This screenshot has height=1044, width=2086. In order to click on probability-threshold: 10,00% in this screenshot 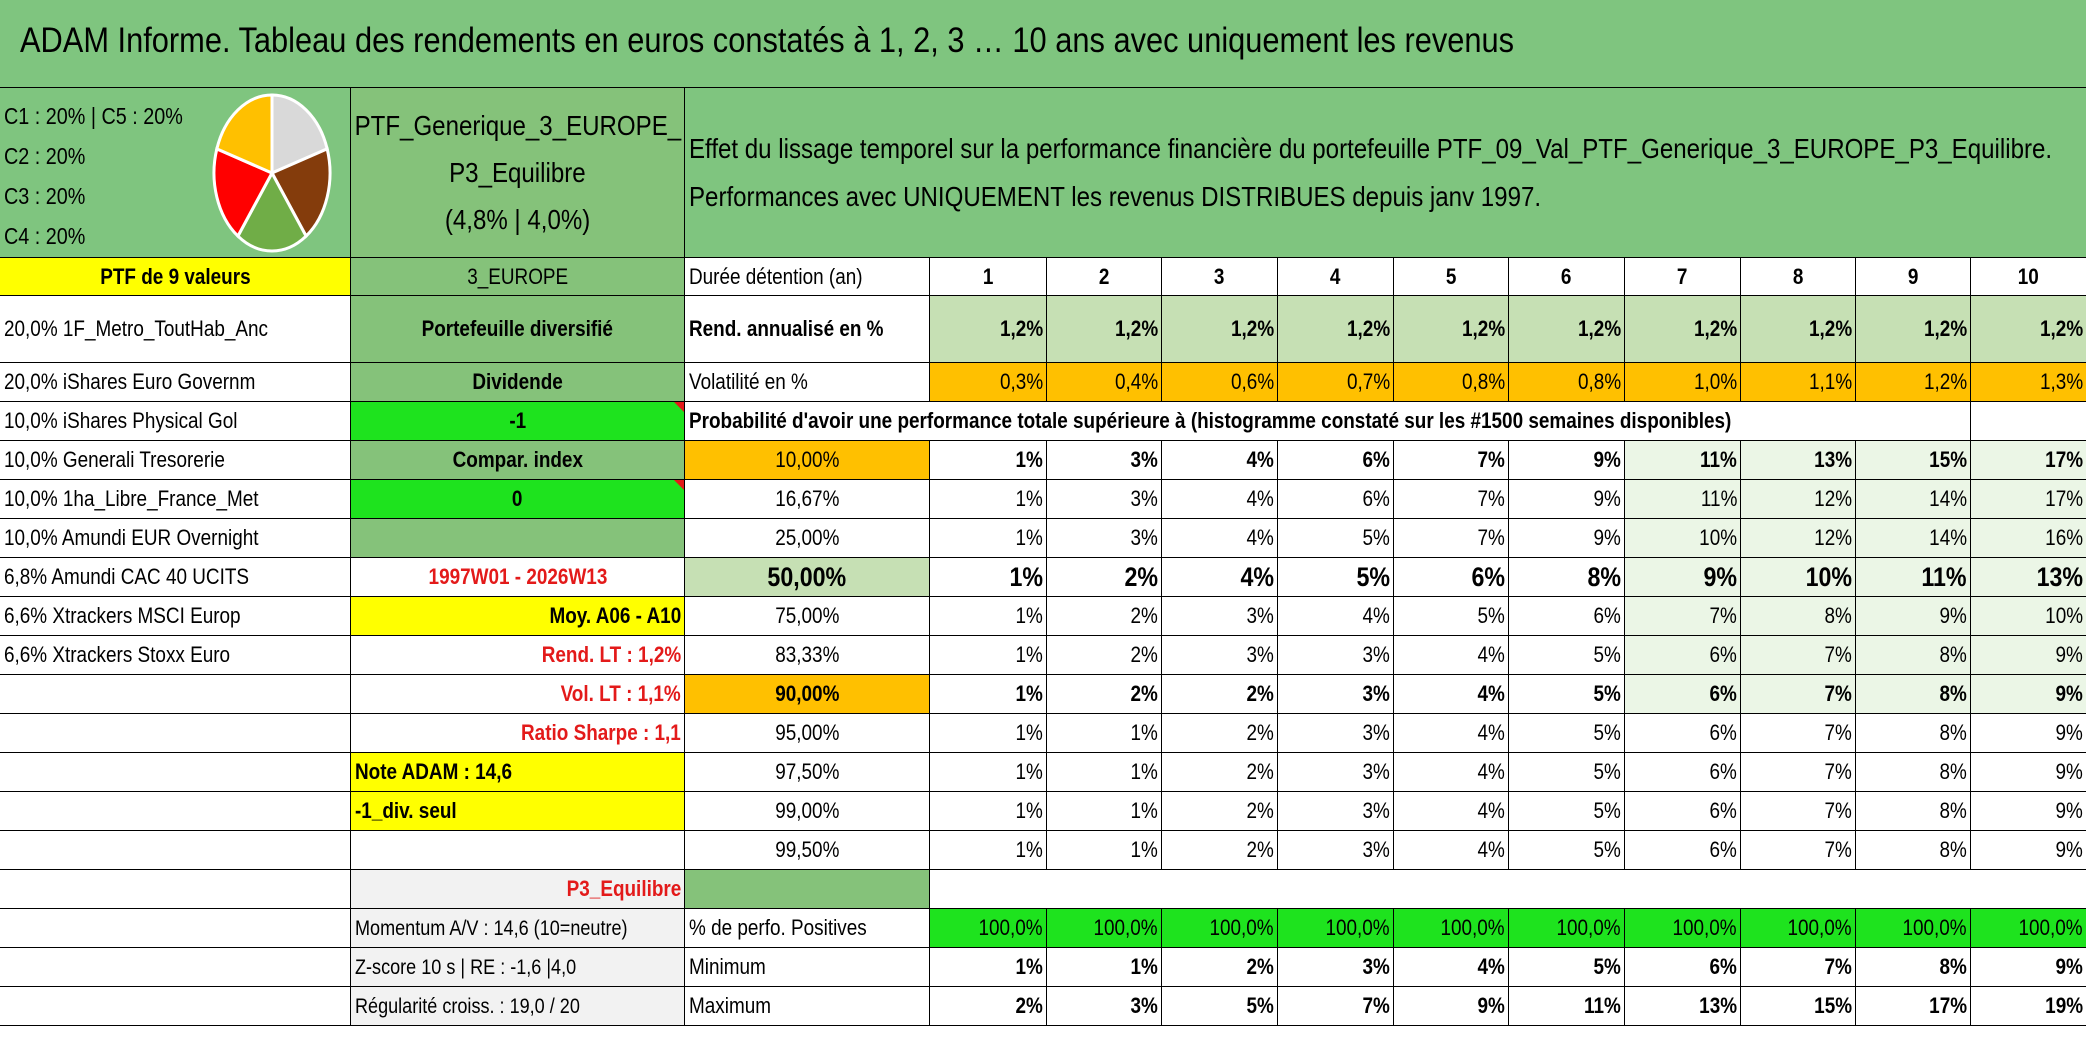, I will do `click(807, 460)`.